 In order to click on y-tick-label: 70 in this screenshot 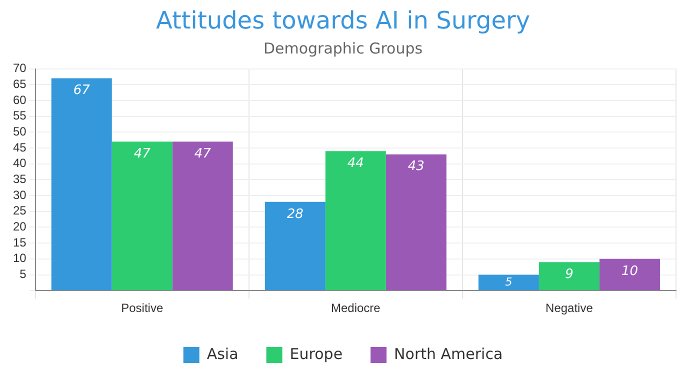, I will do `click(19, 68)`.